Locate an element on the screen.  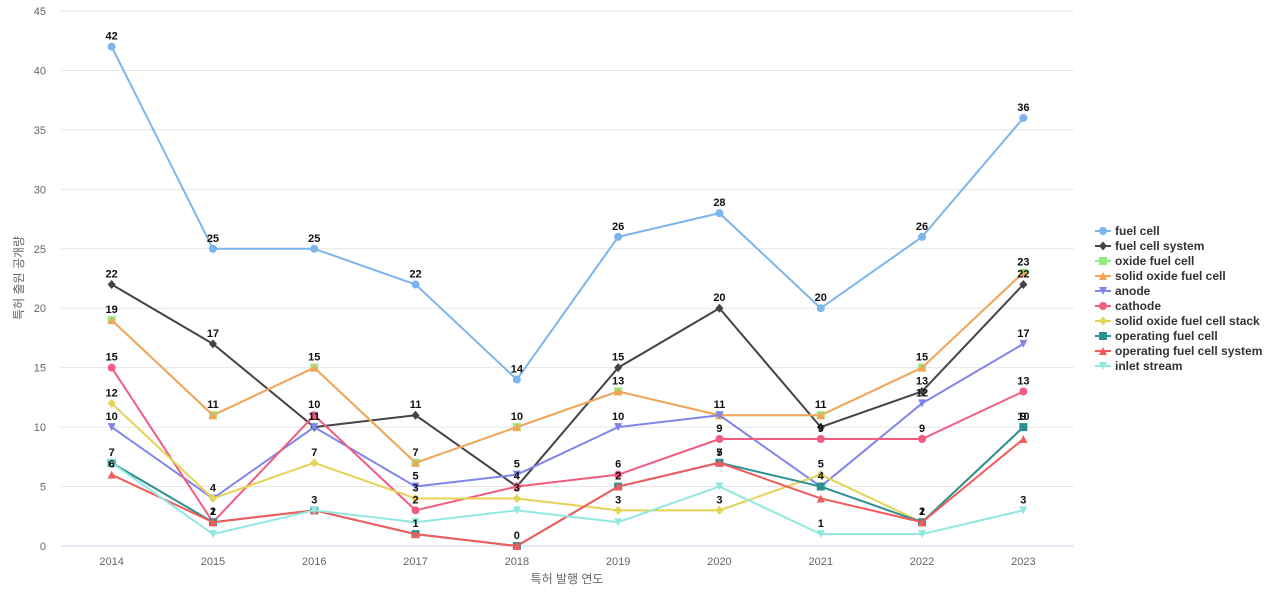
data-label: 3 is located at coordinates (517, 488).